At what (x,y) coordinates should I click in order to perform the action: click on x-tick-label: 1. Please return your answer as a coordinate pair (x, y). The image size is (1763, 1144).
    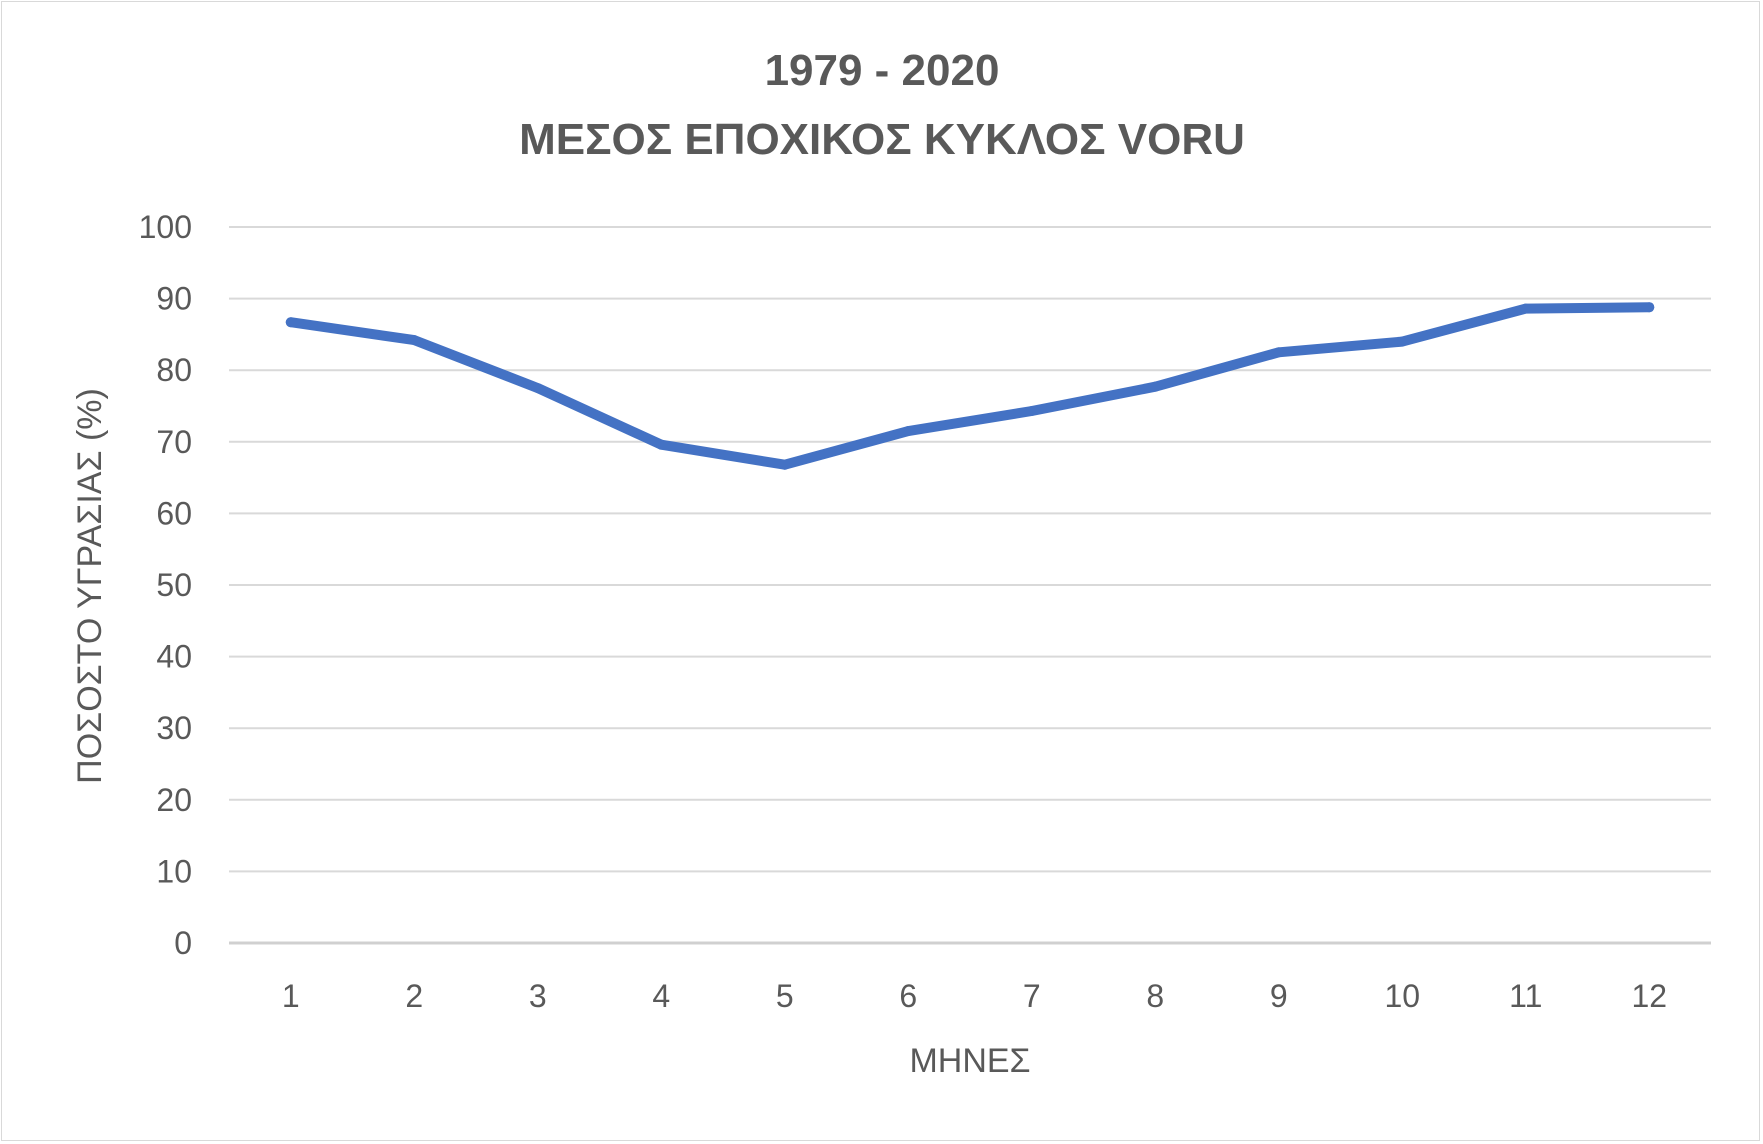
    Looking at the image, I should click on (291, 996).